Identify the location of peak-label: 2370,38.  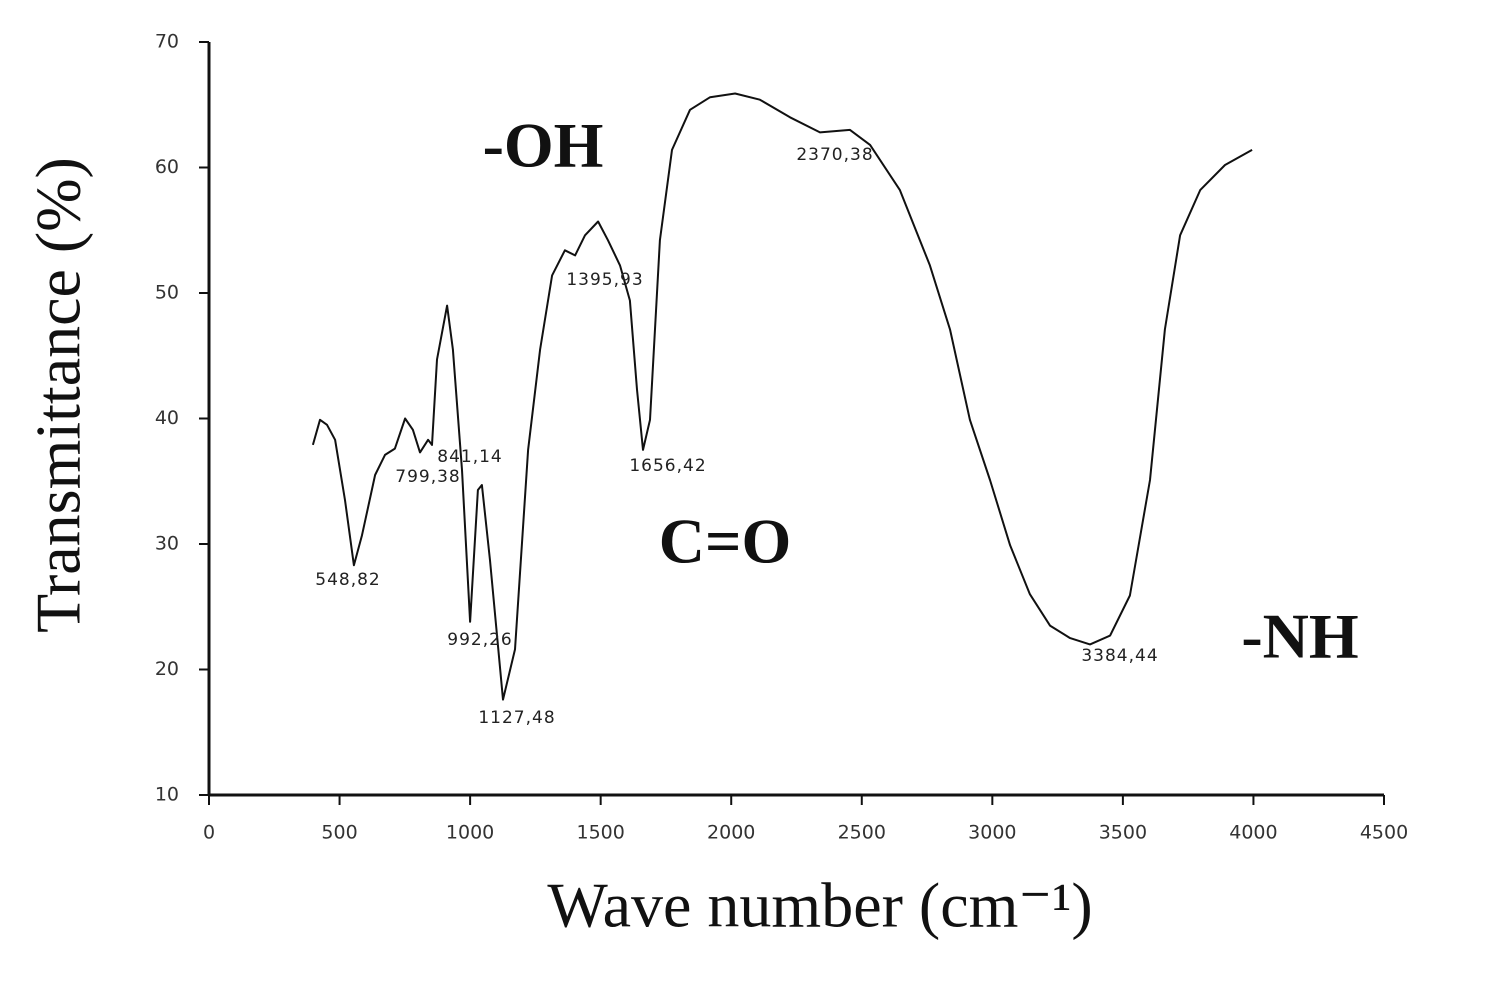
(834, 155).